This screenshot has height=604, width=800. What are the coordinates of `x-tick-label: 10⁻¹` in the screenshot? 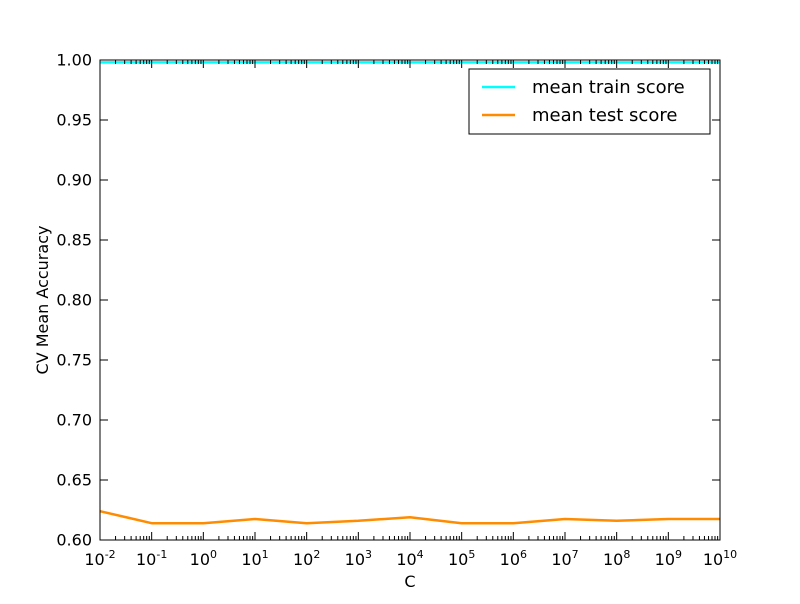 It's located at (151, 558).